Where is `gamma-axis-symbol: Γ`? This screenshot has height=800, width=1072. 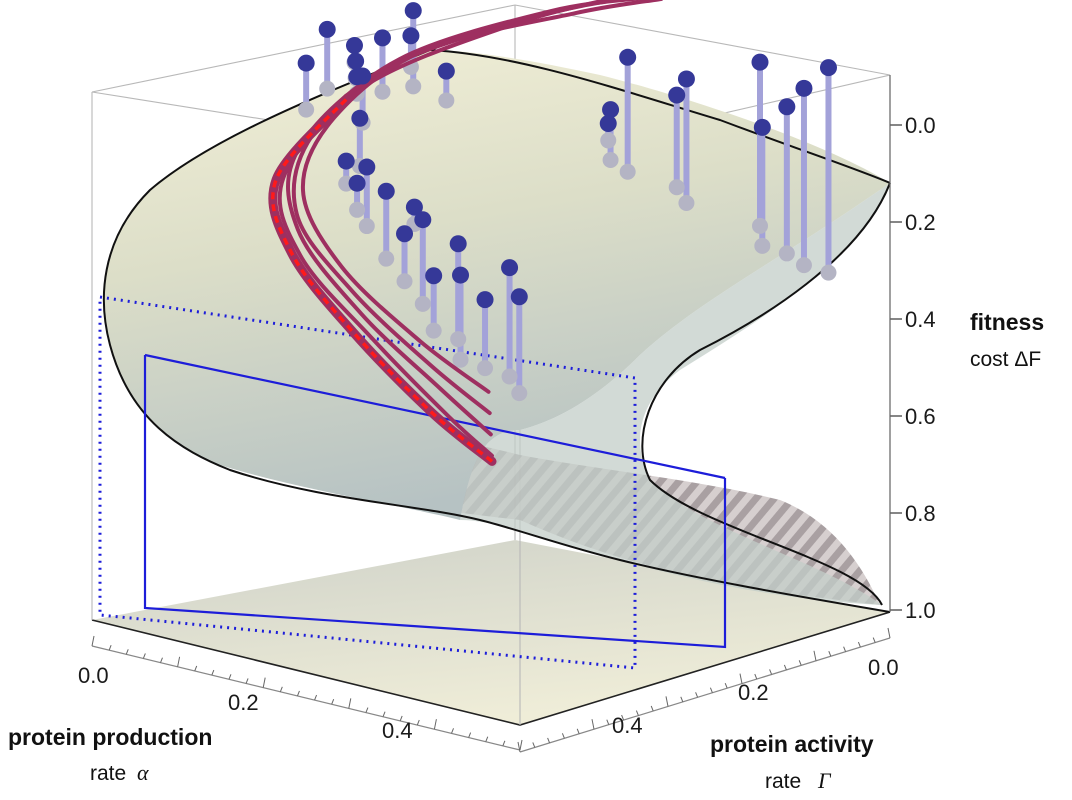 gamma-axis-symbol: Γ is located at coordinates (824, 780).